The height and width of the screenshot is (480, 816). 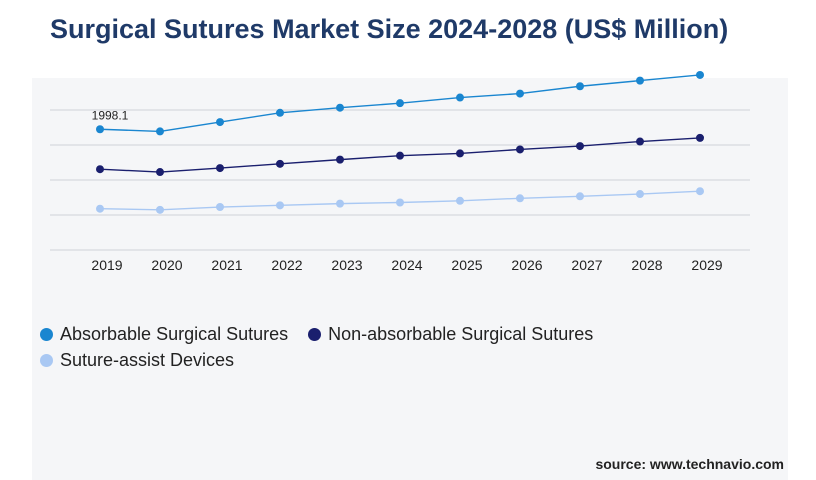 What do you see at coordinates (340, 203) in the screenshot?
I see `point-suture-assist-2023` at bounding box center [340, 203].